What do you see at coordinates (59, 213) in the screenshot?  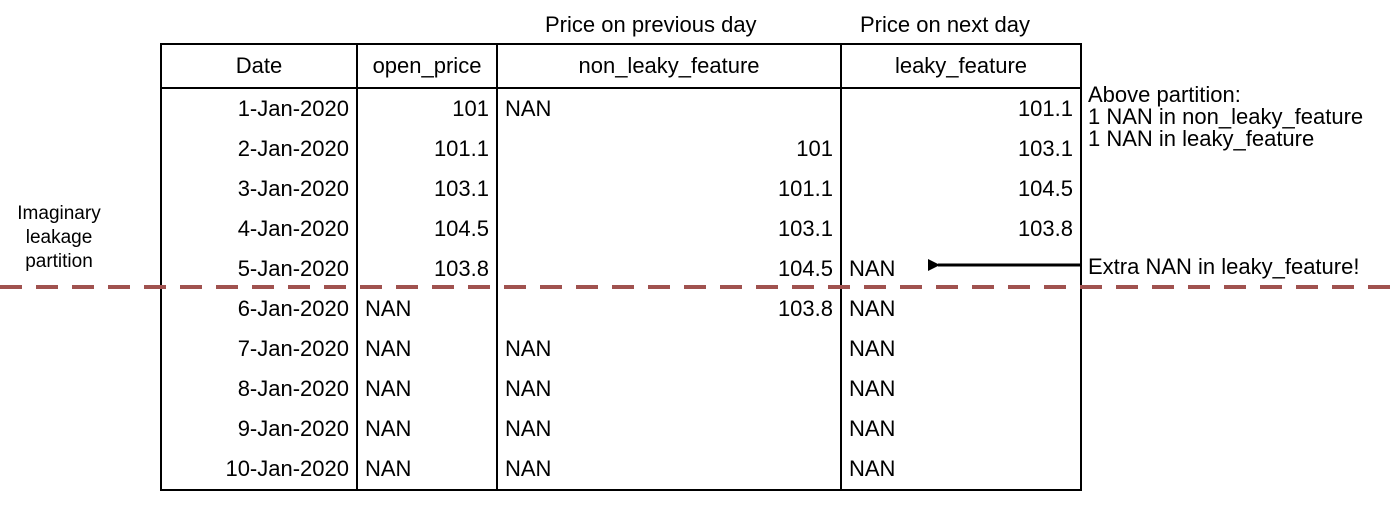 I see `partition-label-line: Imaginary` at bounding box center [59, 213].